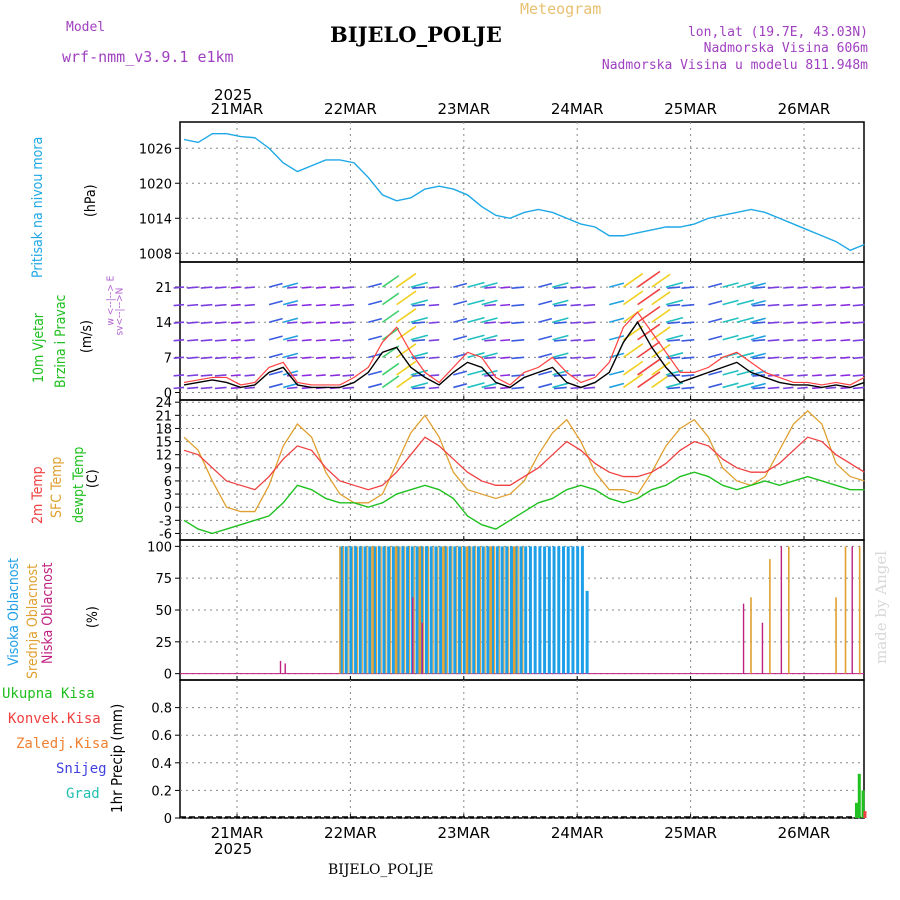  Describe the element at coordinates (561, 9) in the screenshot. I see `meteogram-label: Meteogram` at that location.